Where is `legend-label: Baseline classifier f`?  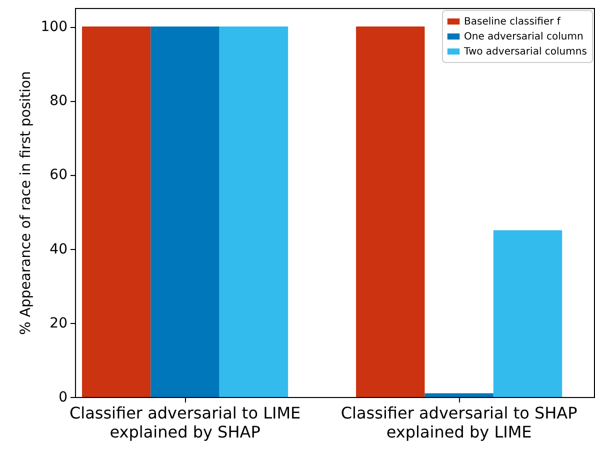
legend-label: Baseline classifier f is located at coordinates (512, 22).